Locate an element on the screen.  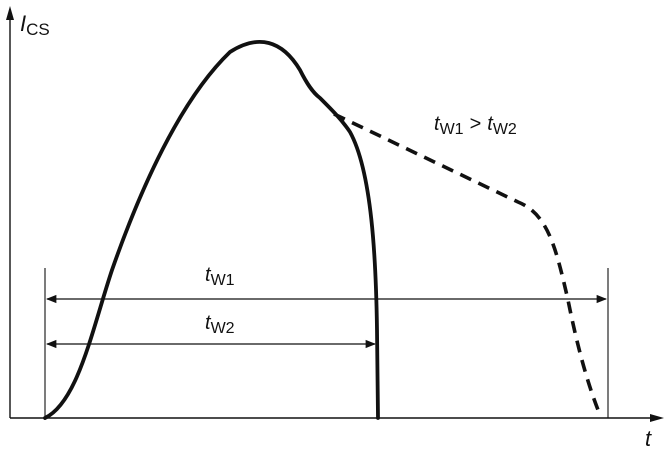
annotation-t1-main: t is located at coordinates (437, 124).